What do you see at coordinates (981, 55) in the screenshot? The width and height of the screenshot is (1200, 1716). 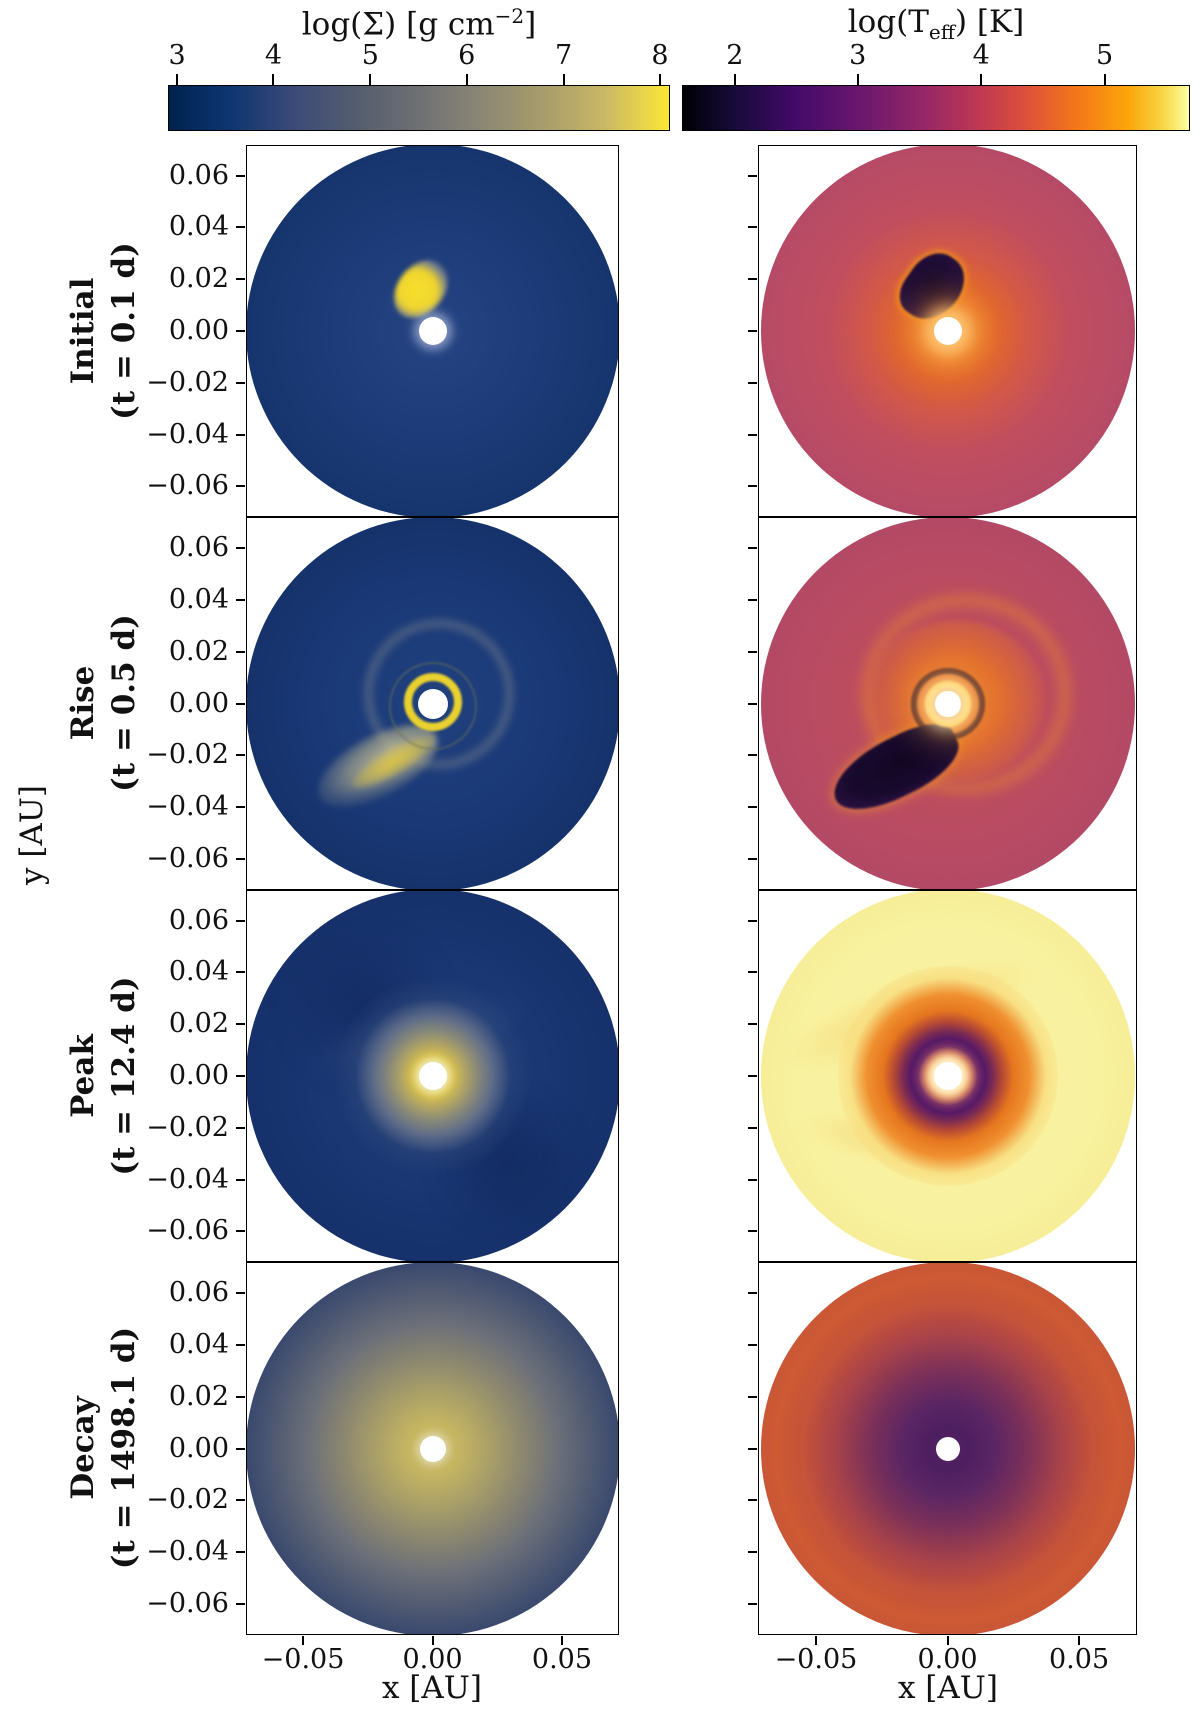 I see `teff-colorbar-tick-label: 4` at bounding box center [981, 55].